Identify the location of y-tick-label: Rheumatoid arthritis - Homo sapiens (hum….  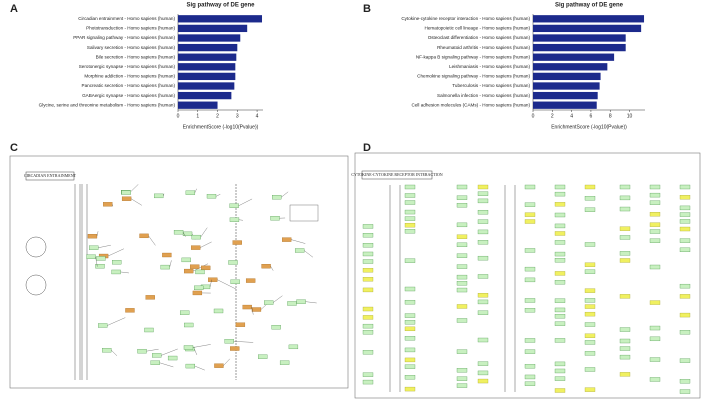
(483, 47).